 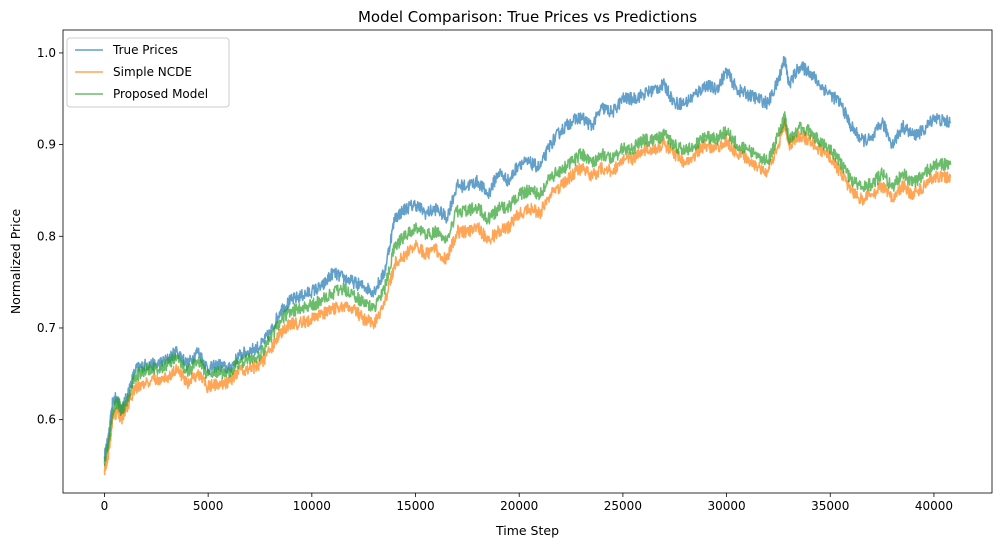 What do you see at coordinates (519, 506) in the screenshot?
I see `x-tick-label: 20000` at bounding box center [519, 506].